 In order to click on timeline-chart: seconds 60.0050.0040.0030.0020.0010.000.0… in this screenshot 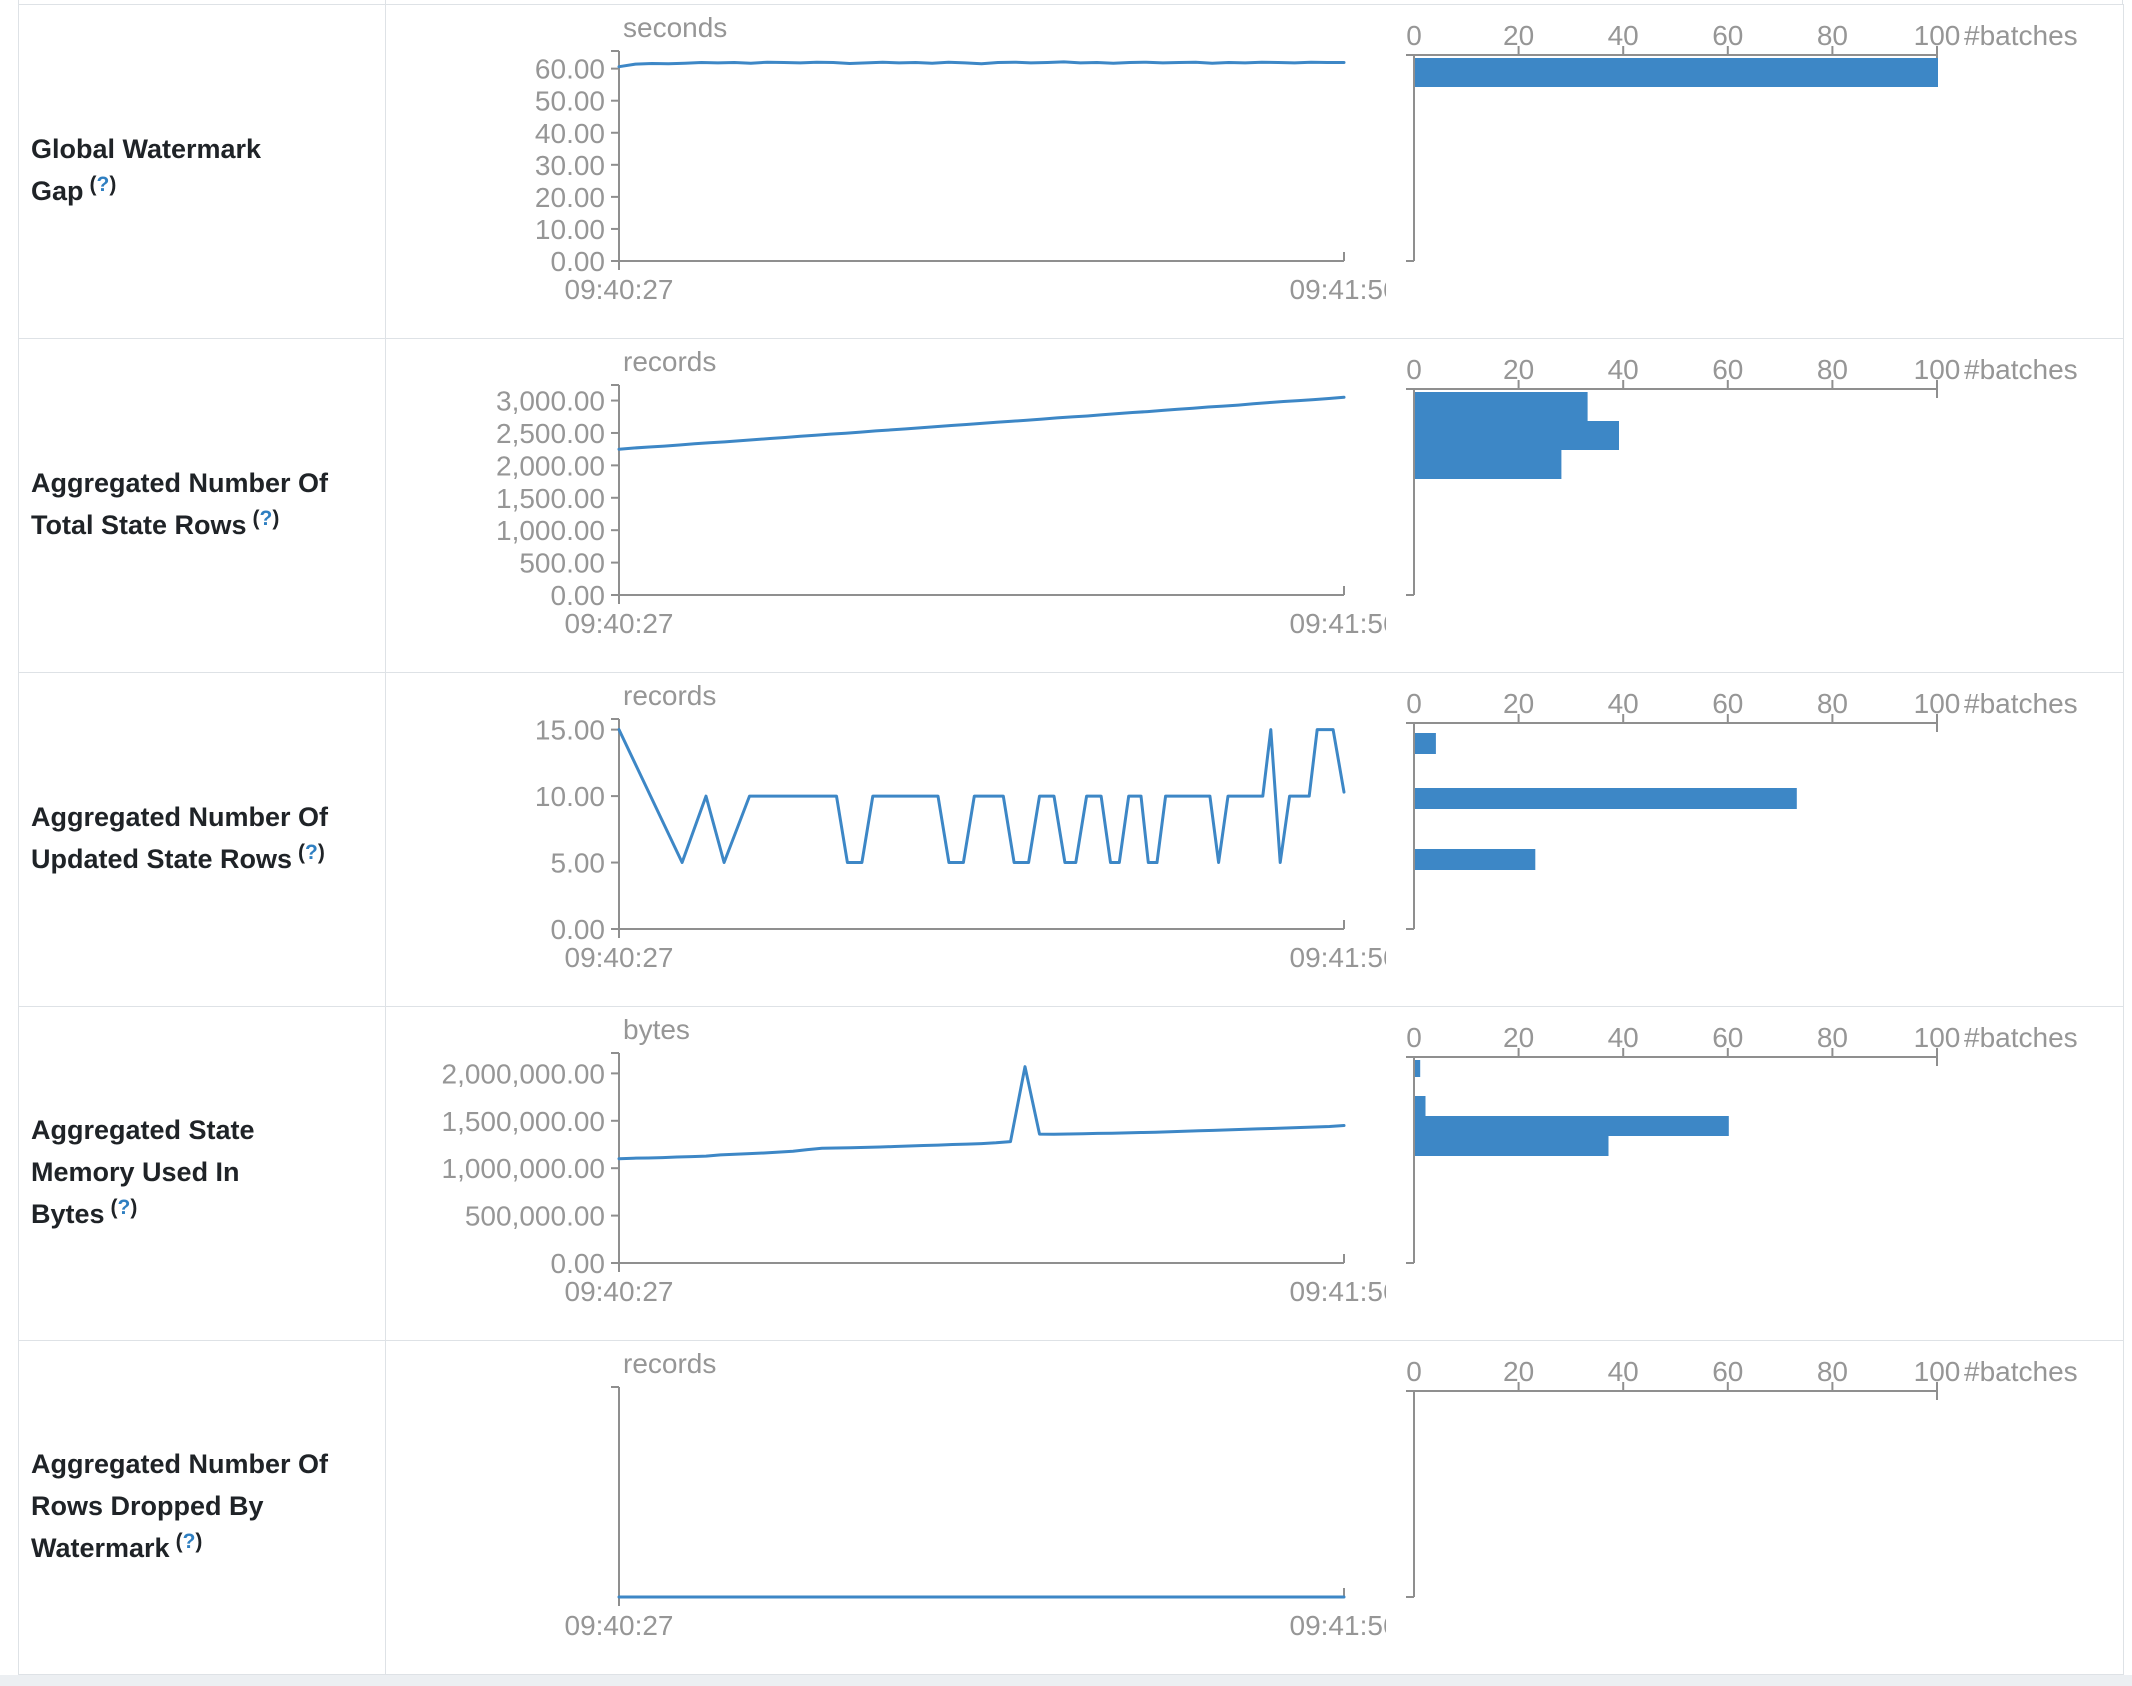, I will do `click(961, 158)`.